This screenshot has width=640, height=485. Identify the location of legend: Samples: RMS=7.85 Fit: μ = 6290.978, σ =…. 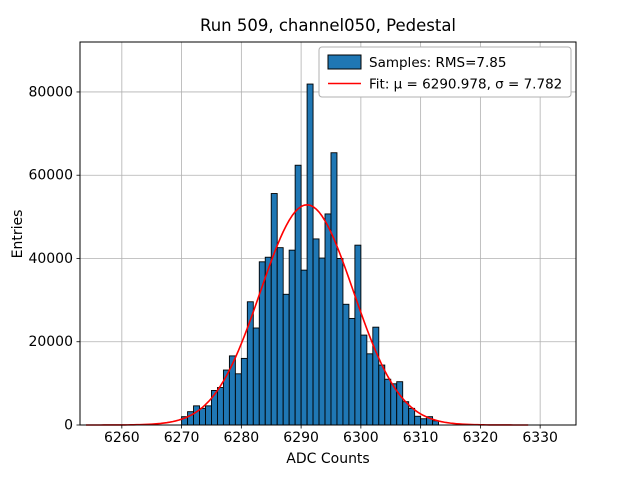
(445, 72).